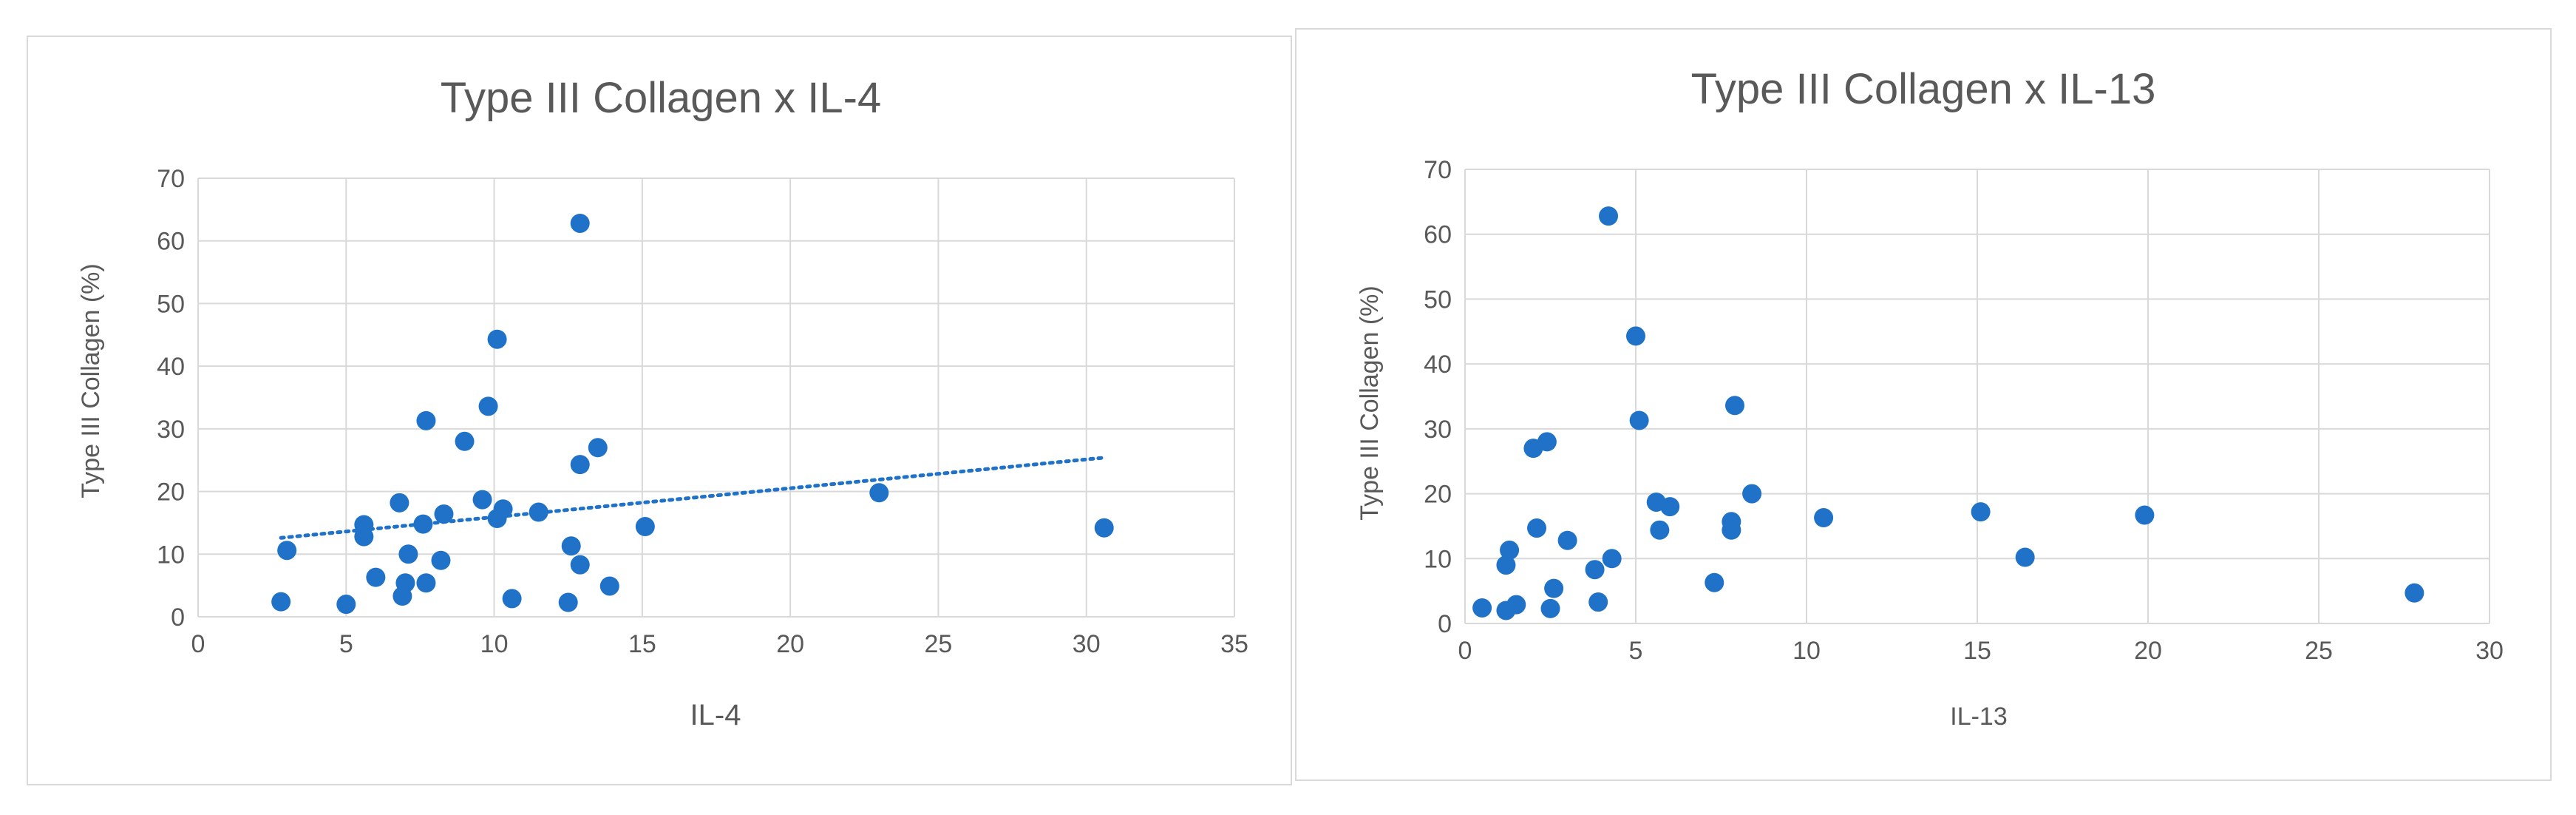 This screenshot has width=2576, height=815. I want to click on x-tick-label: 35, so click(1234, 644).